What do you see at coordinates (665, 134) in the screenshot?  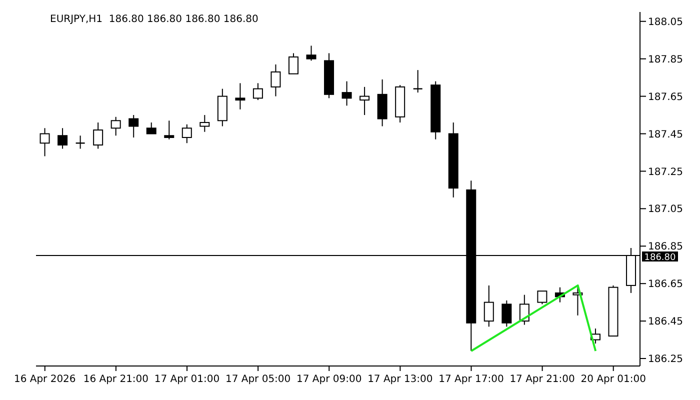 I see `y-tick-label: 187.45` at bounding box center [665, 134].